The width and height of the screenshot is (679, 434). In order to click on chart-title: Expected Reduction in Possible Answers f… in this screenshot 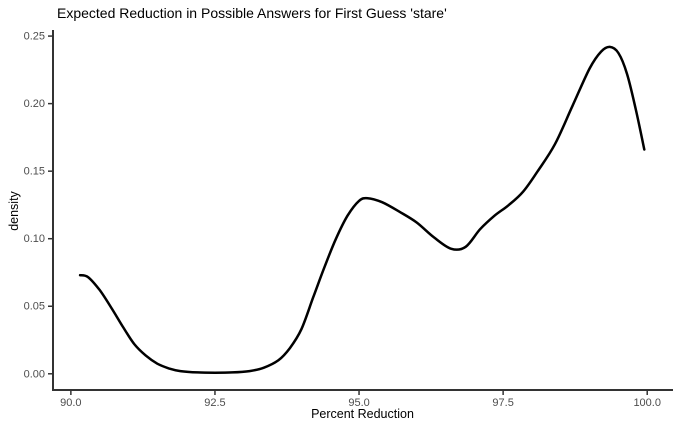, I will do `click(252, 13)`.